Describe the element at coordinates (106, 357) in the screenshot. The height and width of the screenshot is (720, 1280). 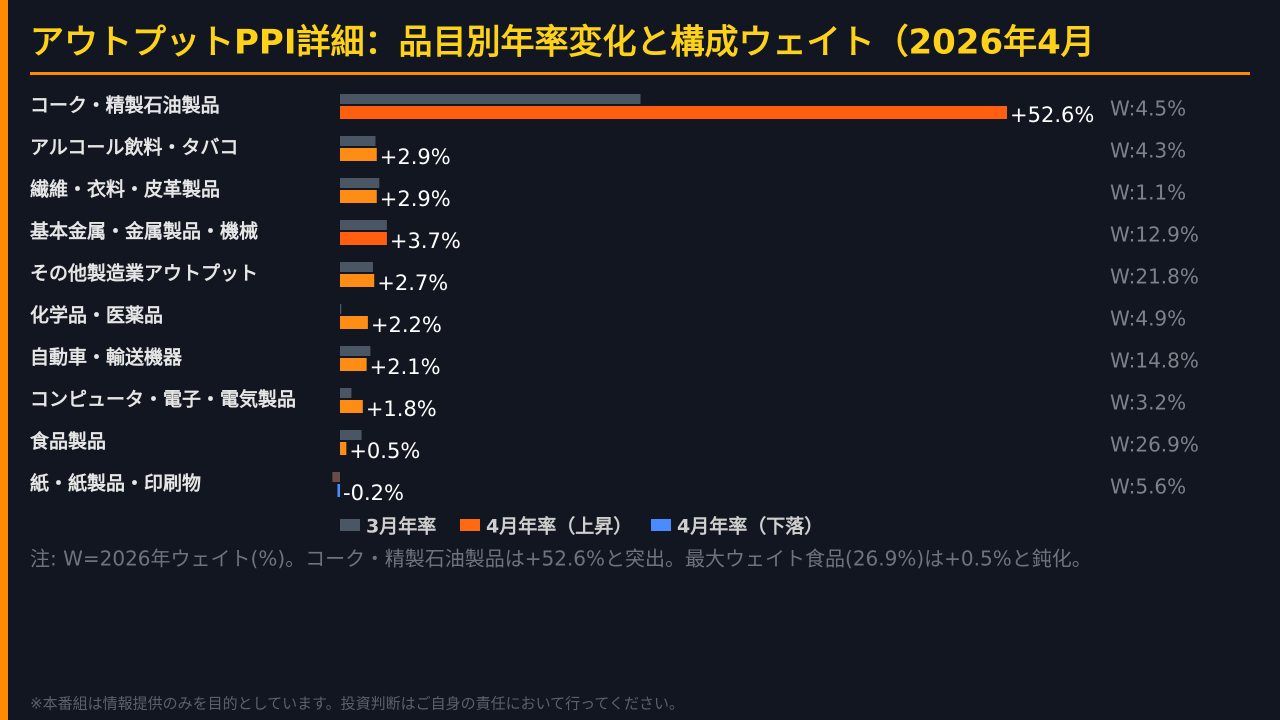
I see `category-label: 自動車・輸送機器` at that location.